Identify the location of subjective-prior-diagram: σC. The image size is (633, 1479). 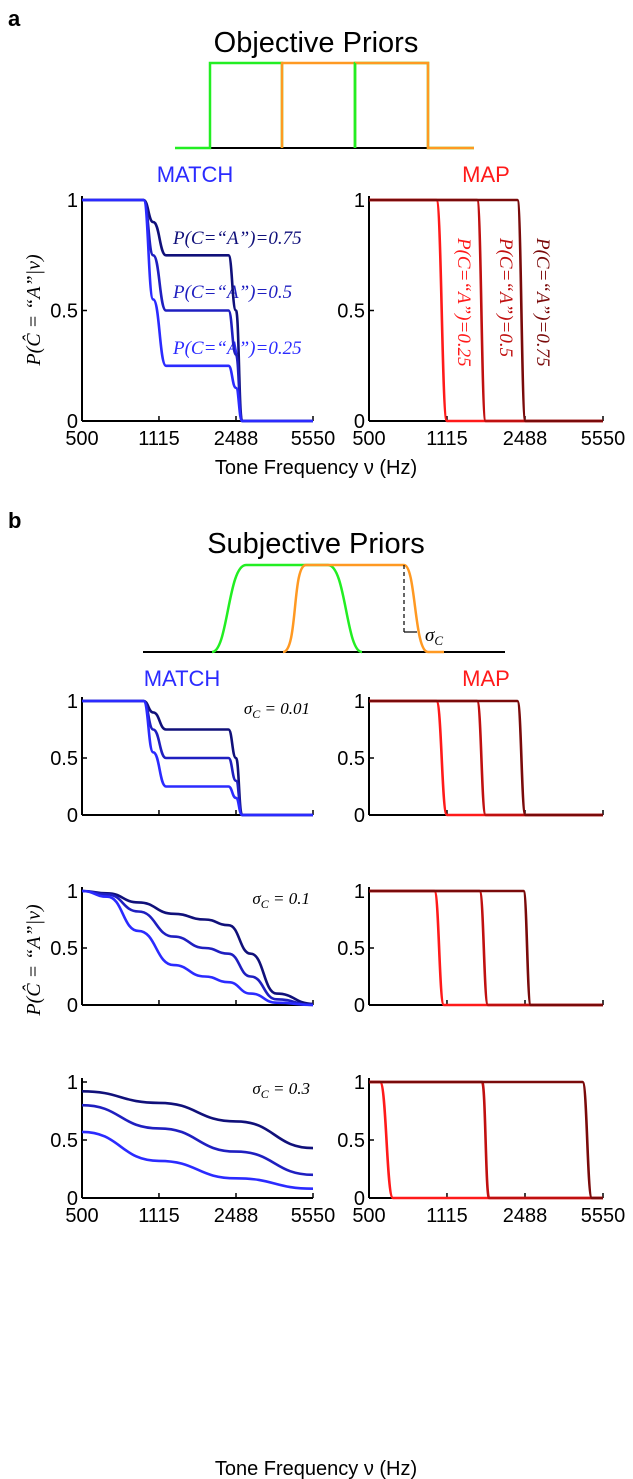
(324, 608).